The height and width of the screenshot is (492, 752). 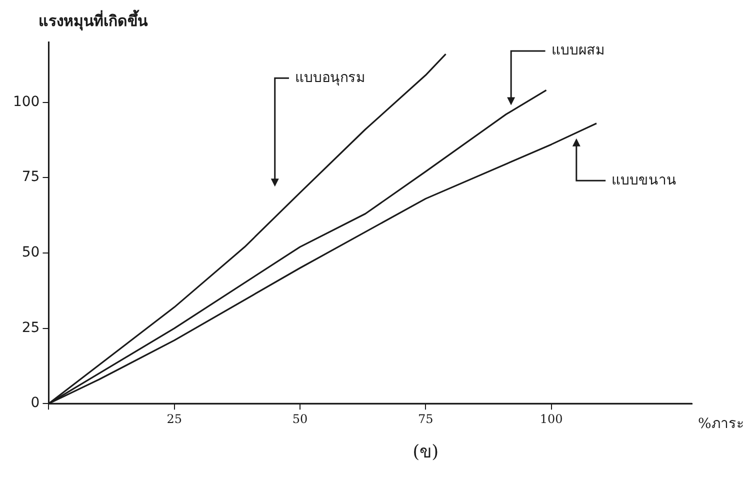 I want to click on text: แบบผสม, so click(x=577, y=50).